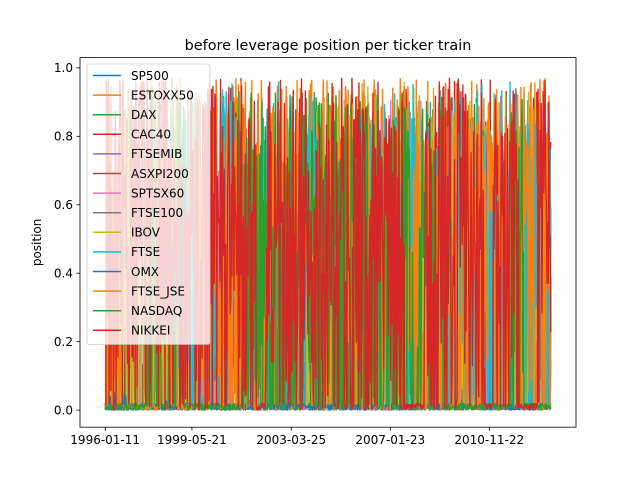 The width and height of the screenshot is (640, 480). Describe the element at coordinates (146, 233) in the screenshot. I see `legend-label: IBOV` at that location.